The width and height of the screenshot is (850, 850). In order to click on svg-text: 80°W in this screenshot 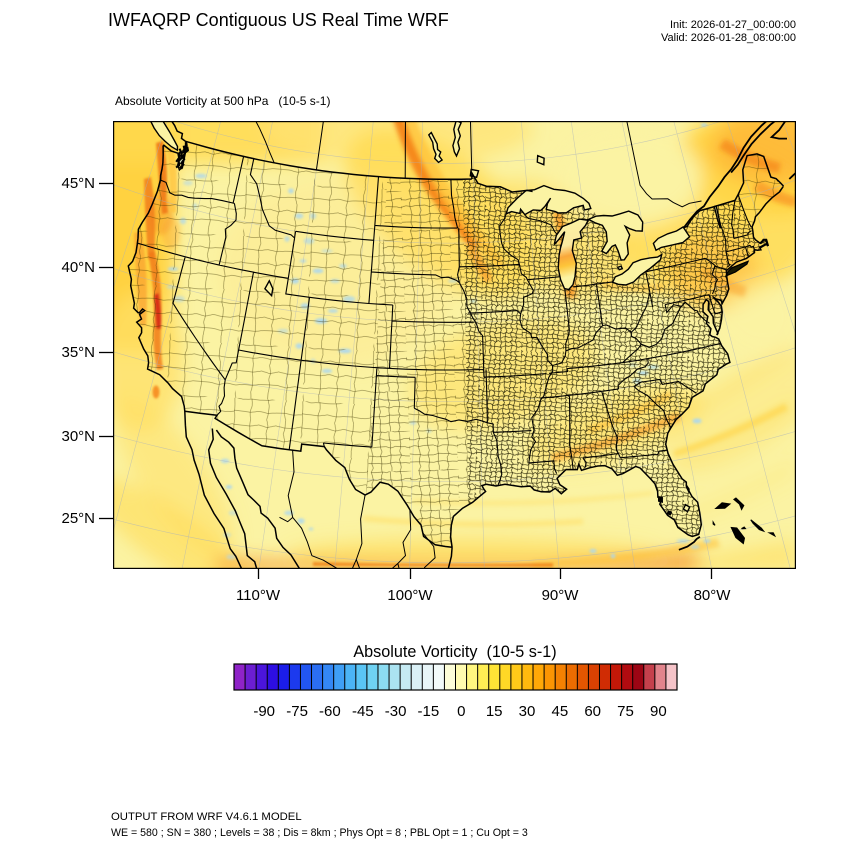, I will do `click(713, 595)`.